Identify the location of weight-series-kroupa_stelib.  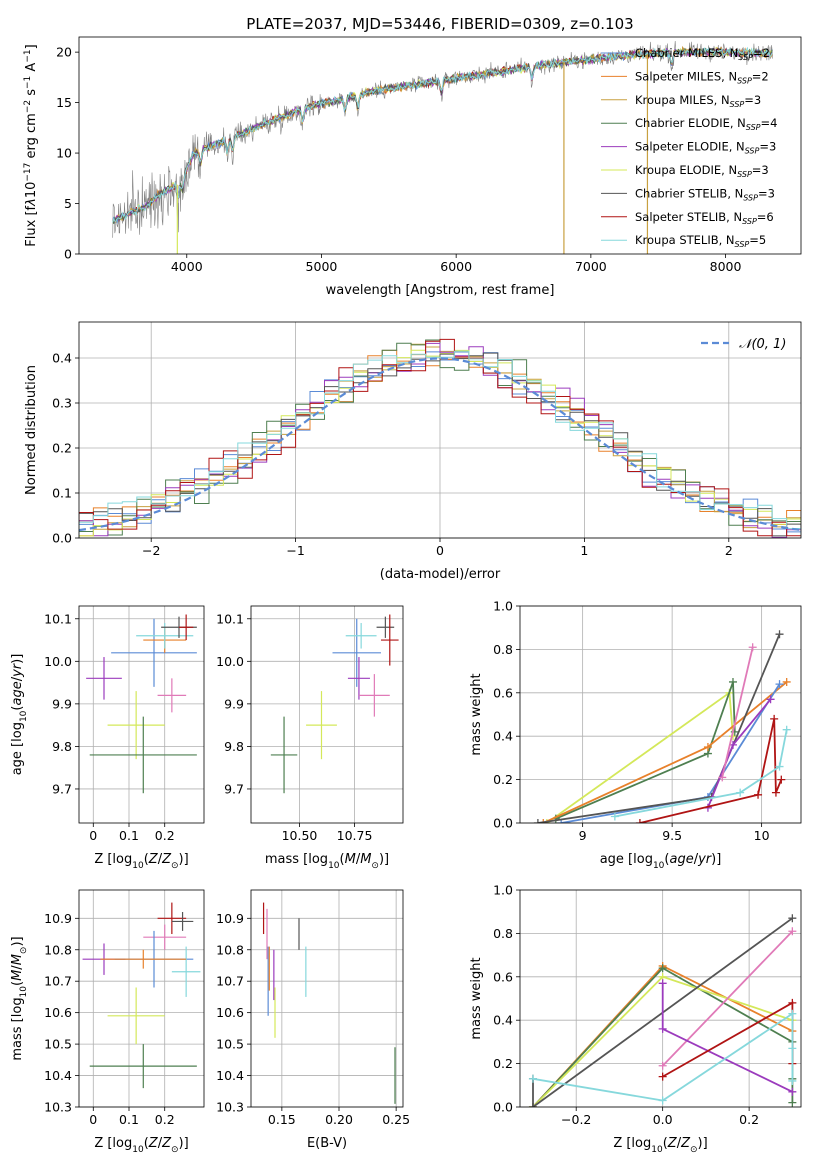
(662, 1057).